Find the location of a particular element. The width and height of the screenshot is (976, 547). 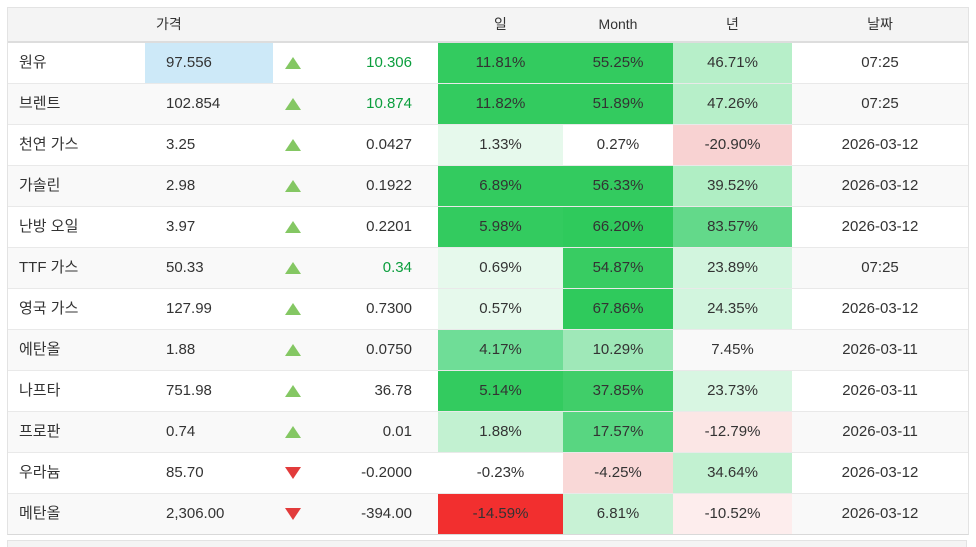

price-cell: 2.98 is located at coordinates (181, 185).